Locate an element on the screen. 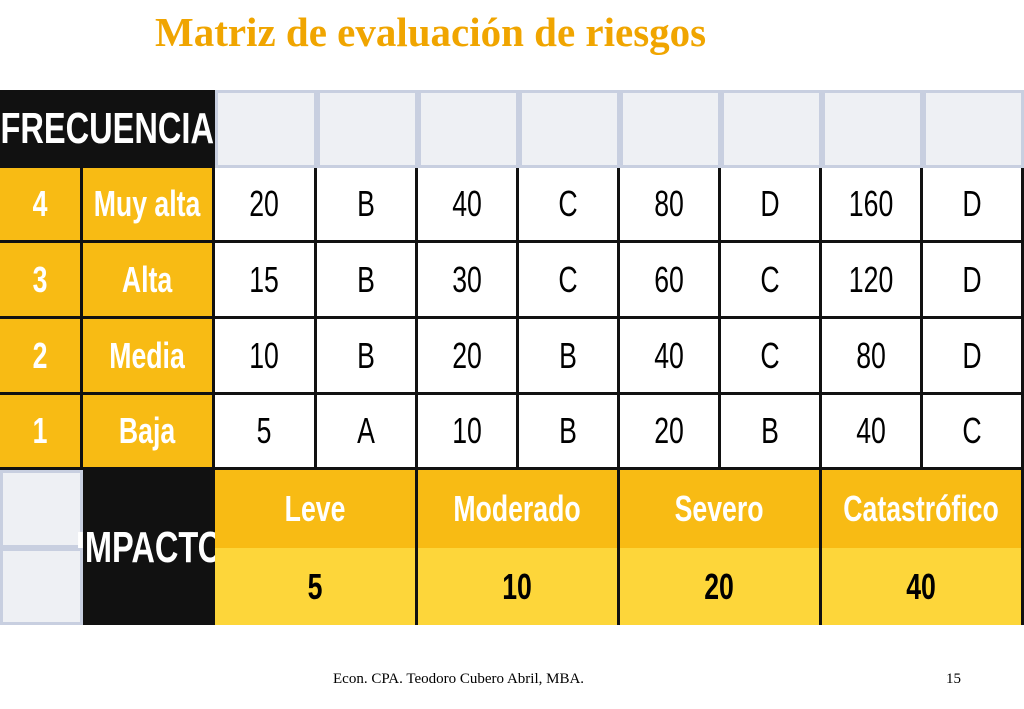  risk-score-text: 60 is located at coordinates (669, 279).